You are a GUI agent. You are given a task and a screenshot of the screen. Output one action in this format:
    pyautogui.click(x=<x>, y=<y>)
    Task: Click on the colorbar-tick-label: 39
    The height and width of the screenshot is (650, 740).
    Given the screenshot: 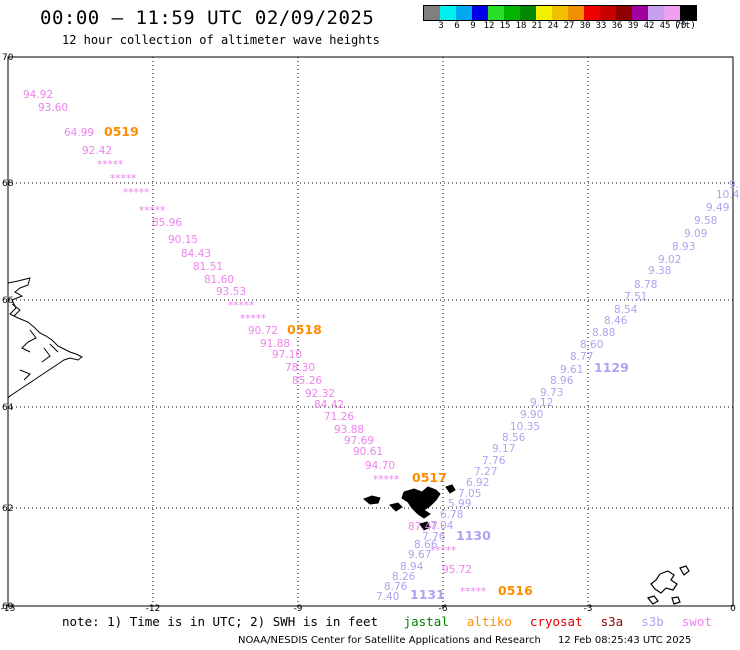 What is the action you would take?
    pyautogui.click(x=633, y=26)
    